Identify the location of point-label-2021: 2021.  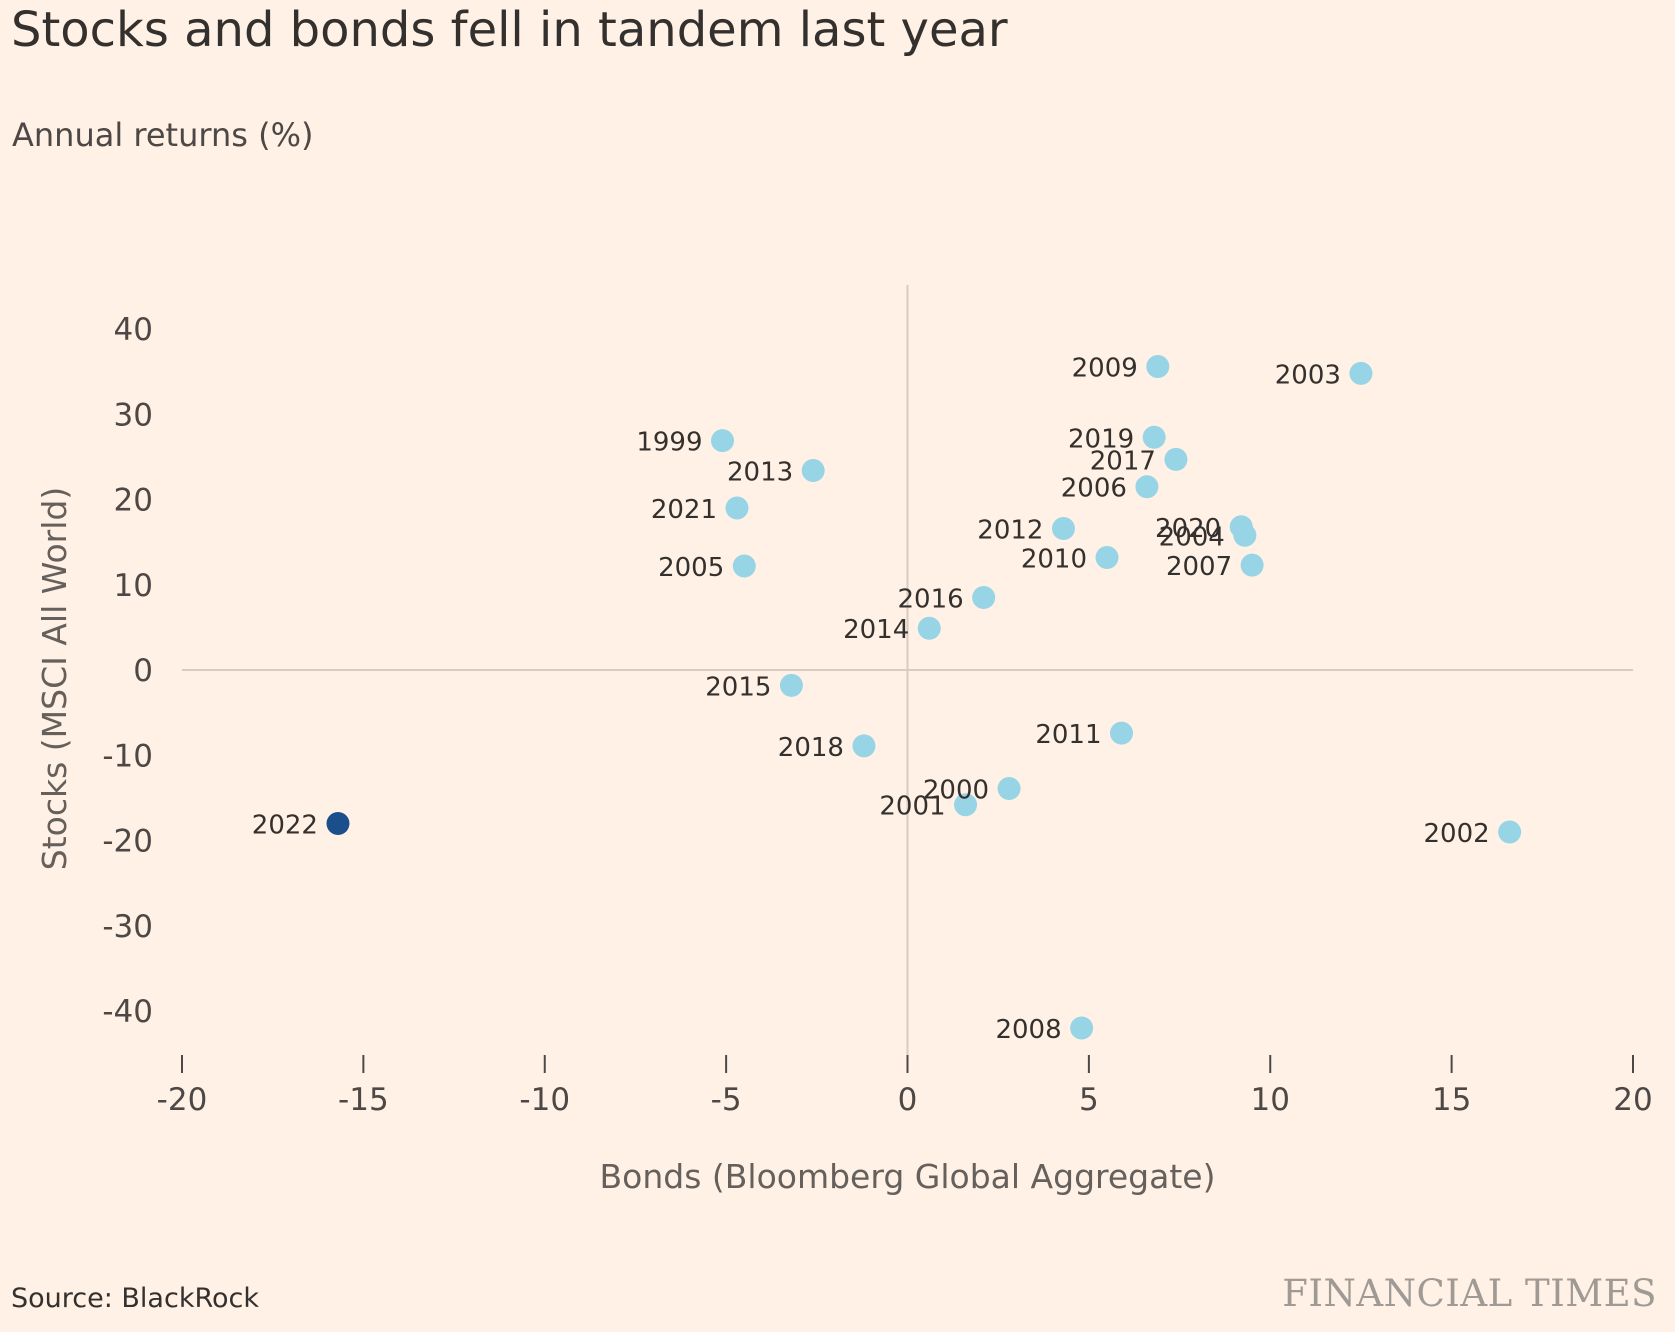
(684, 510).